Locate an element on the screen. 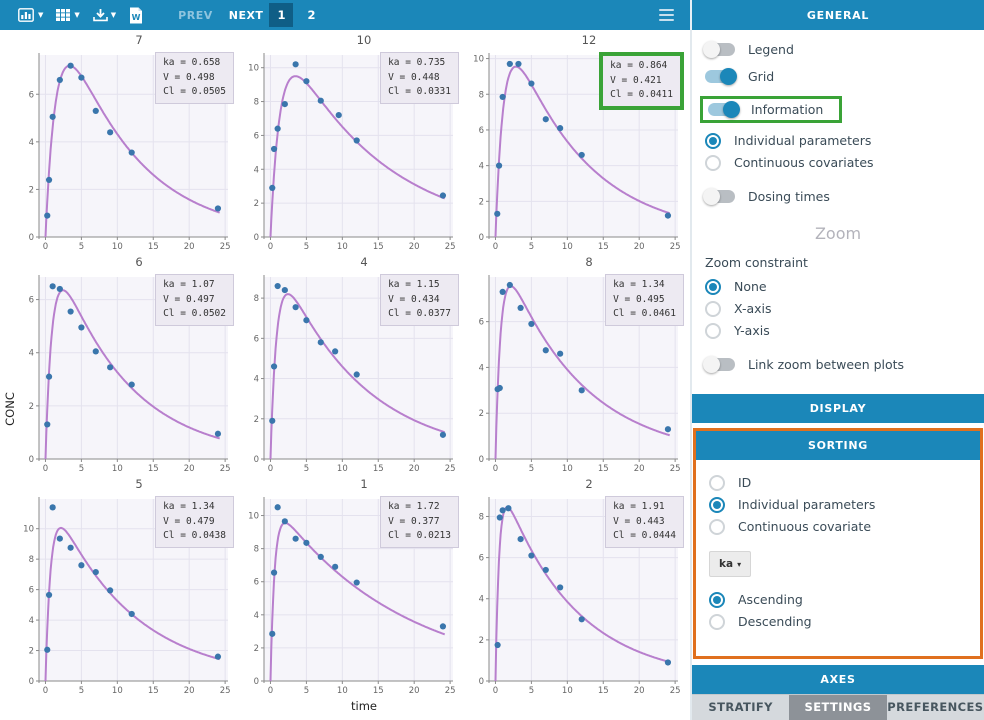 This screenshot has height=720, width=984. sort-parameter-dropdown: ka is located at coordinates (730, 563).